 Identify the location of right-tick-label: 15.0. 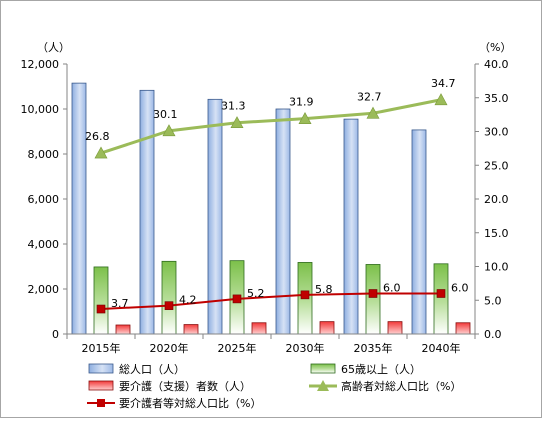
(496, 233).